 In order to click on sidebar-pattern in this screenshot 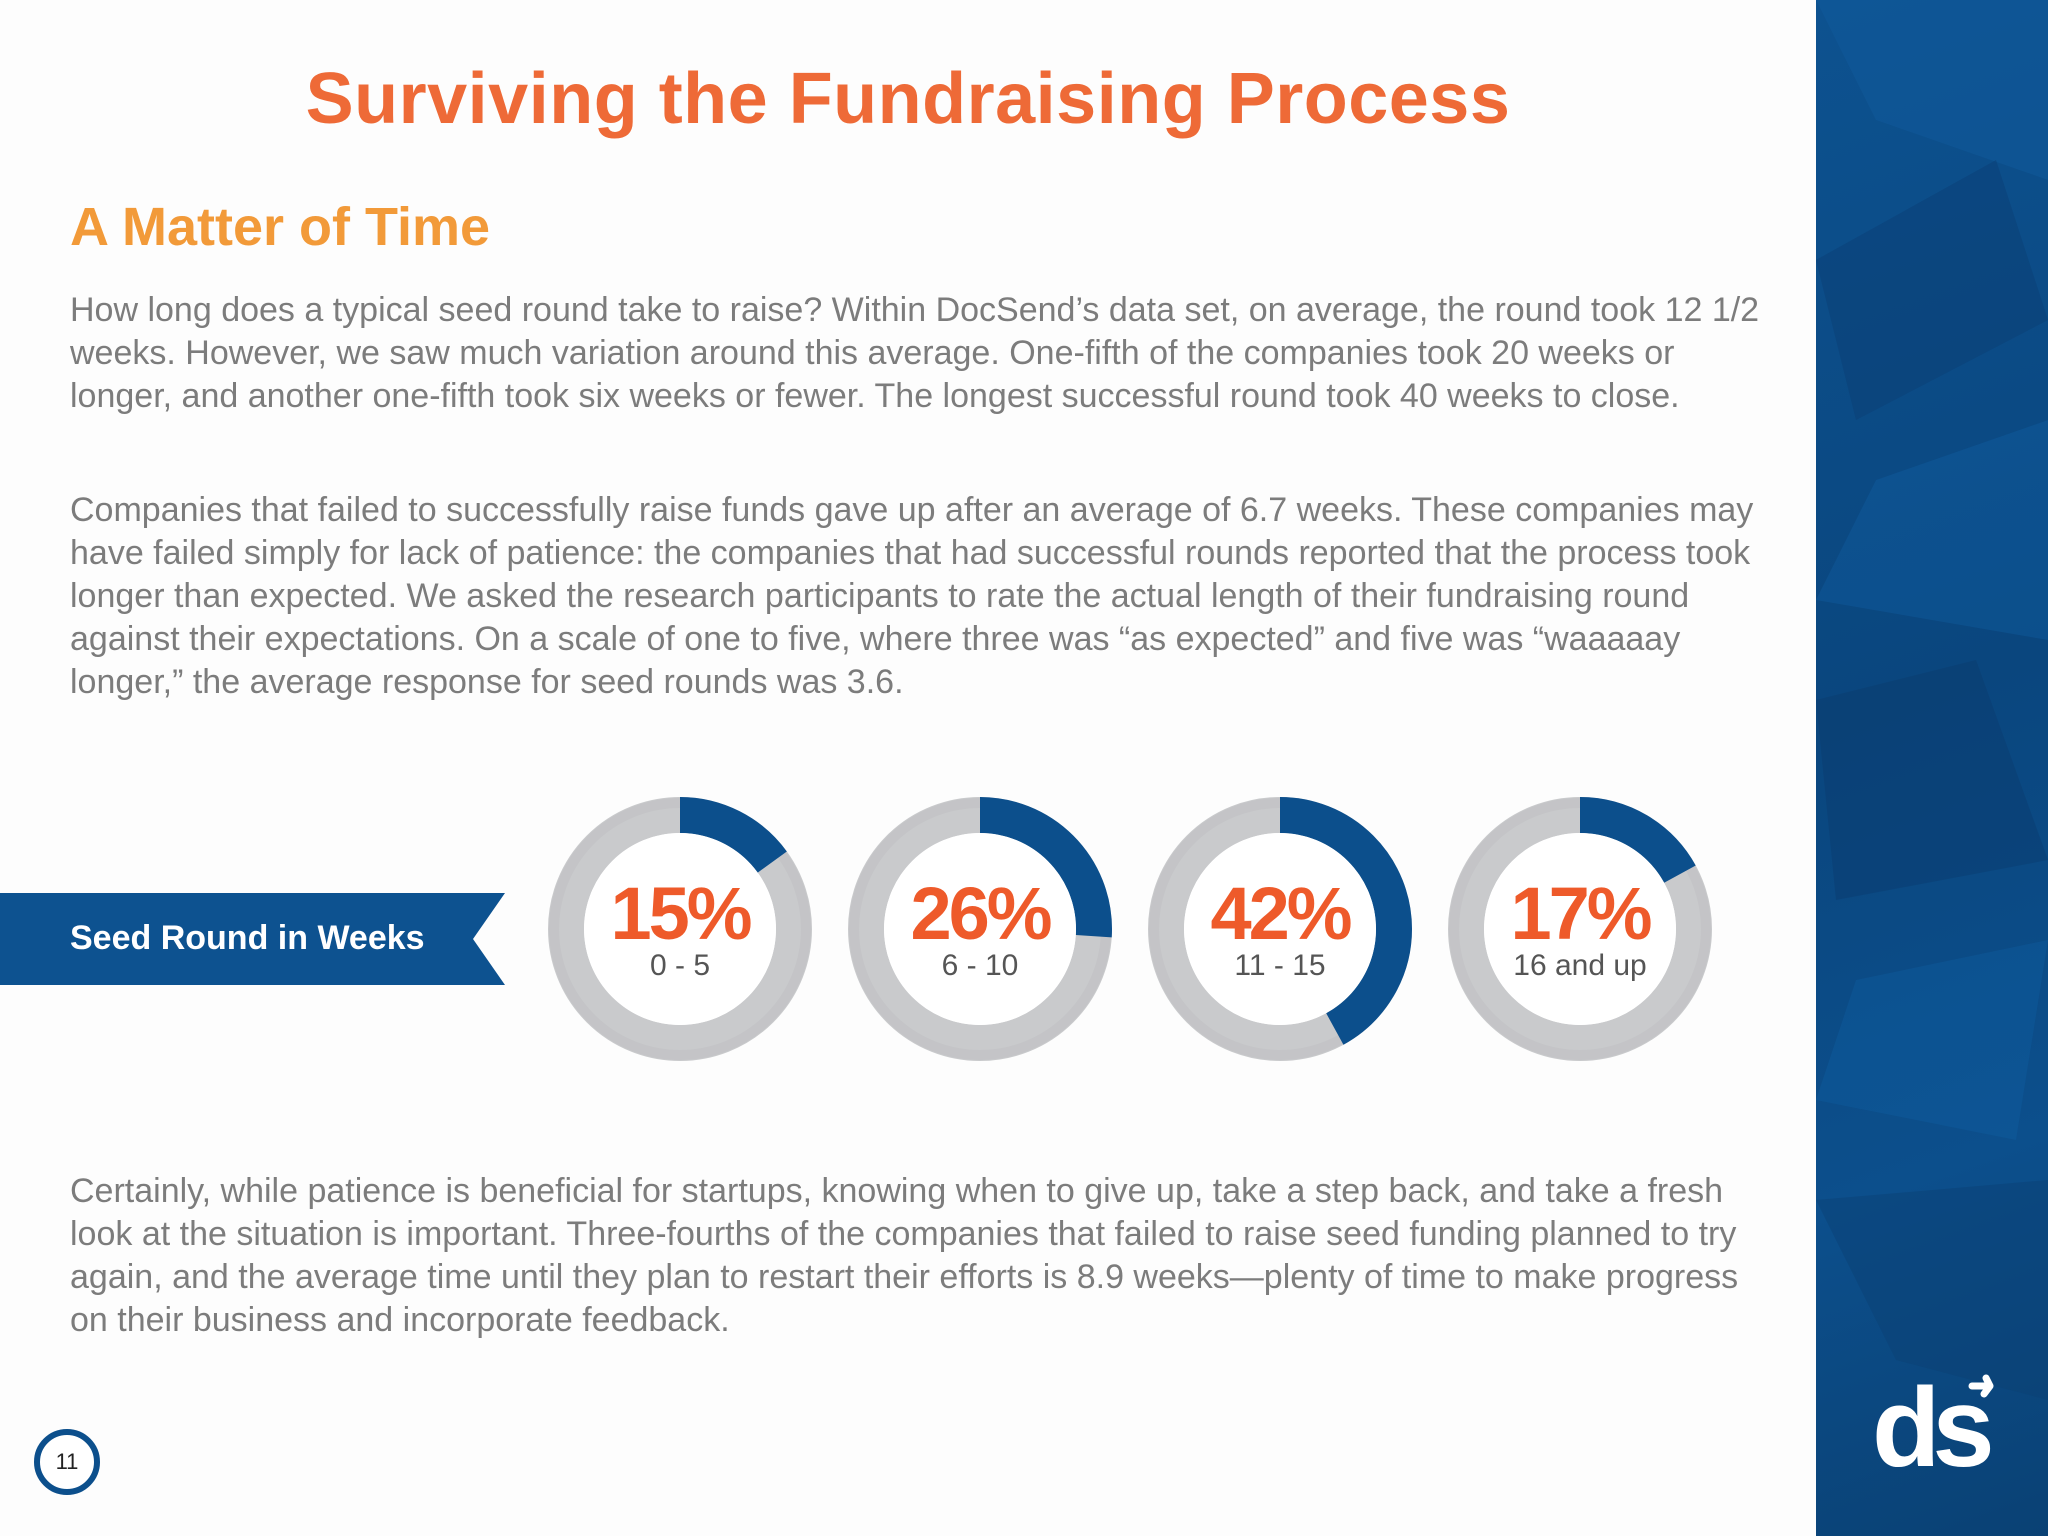, I will do `click(1932, 700)`.